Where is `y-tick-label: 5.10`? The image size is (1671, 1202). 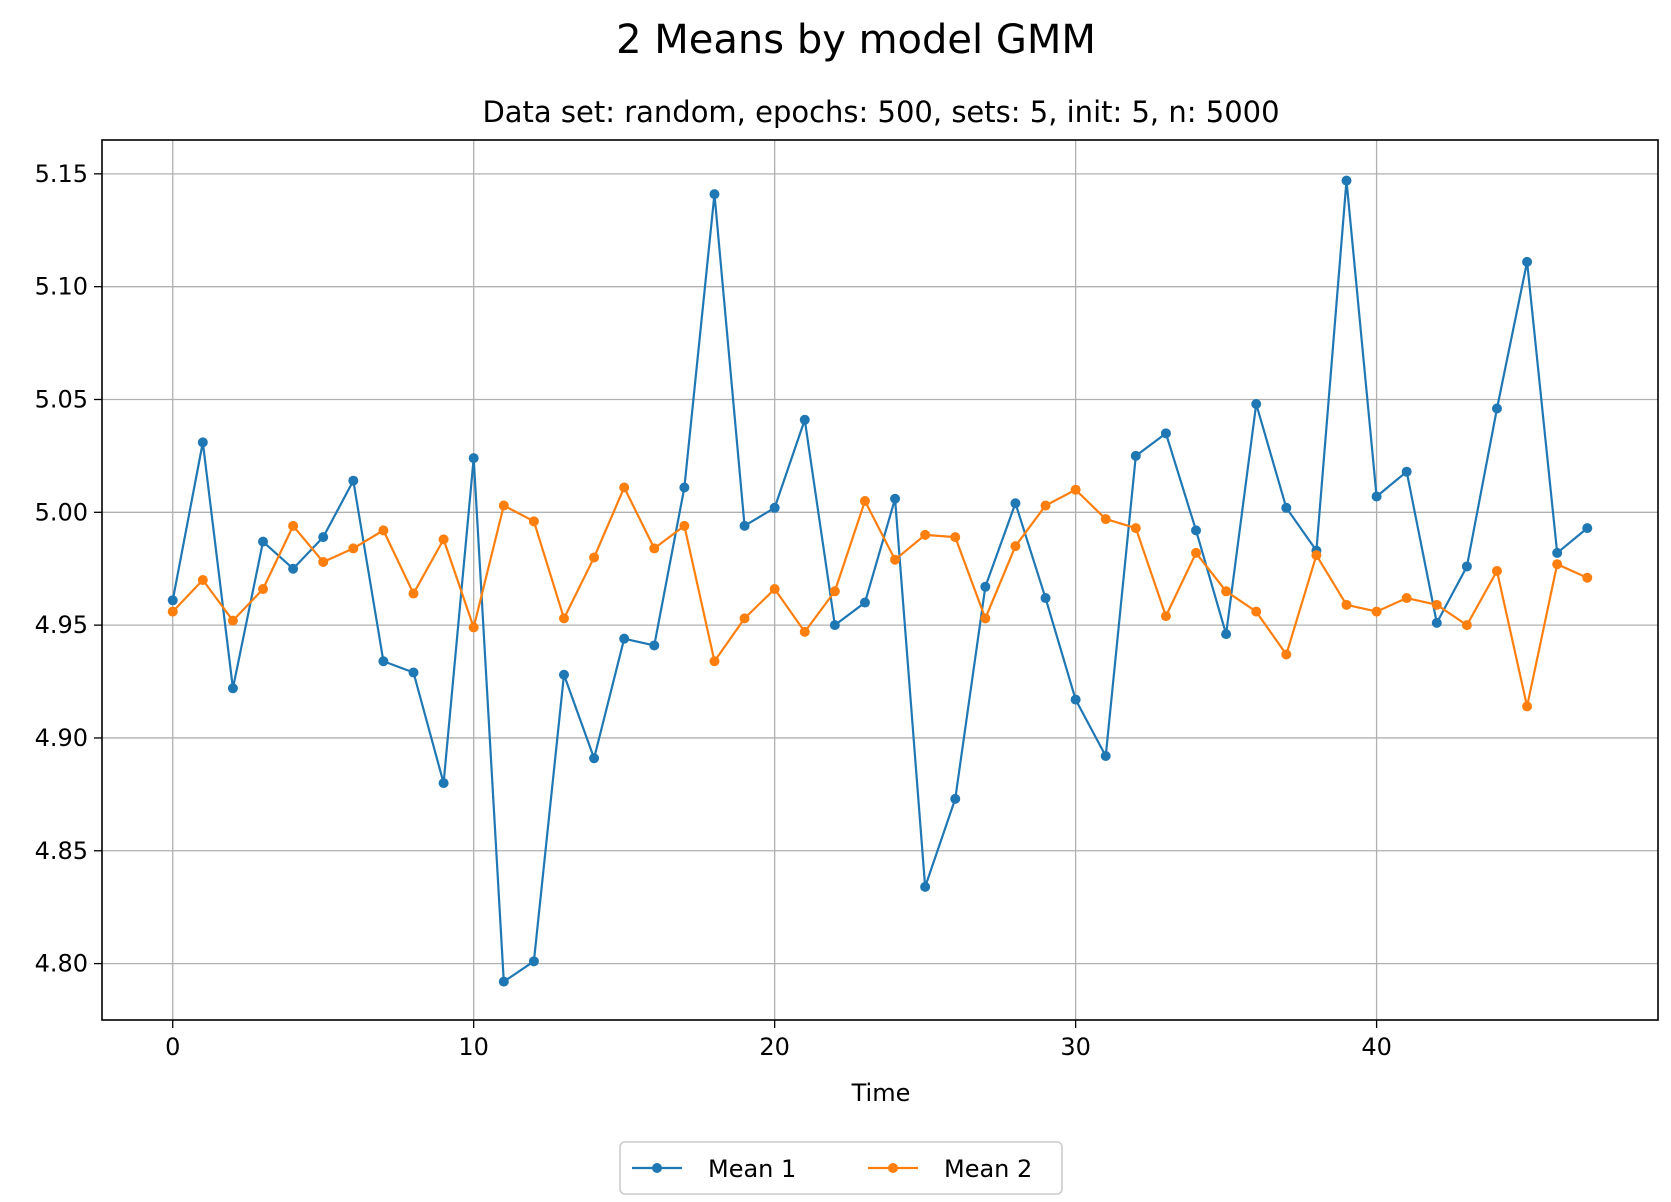 y-tick-label: 5.10 is located at coordinates (61, 287).